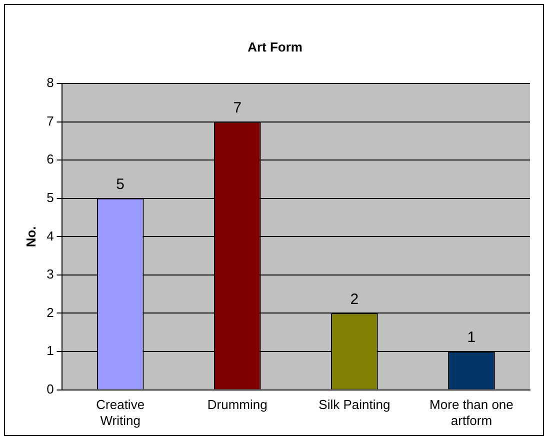 This screenshot has height=442, width=550. Describe the element at coordinates (50, 159) in the screenshot. I see `y-tick-label: 6` at that location.